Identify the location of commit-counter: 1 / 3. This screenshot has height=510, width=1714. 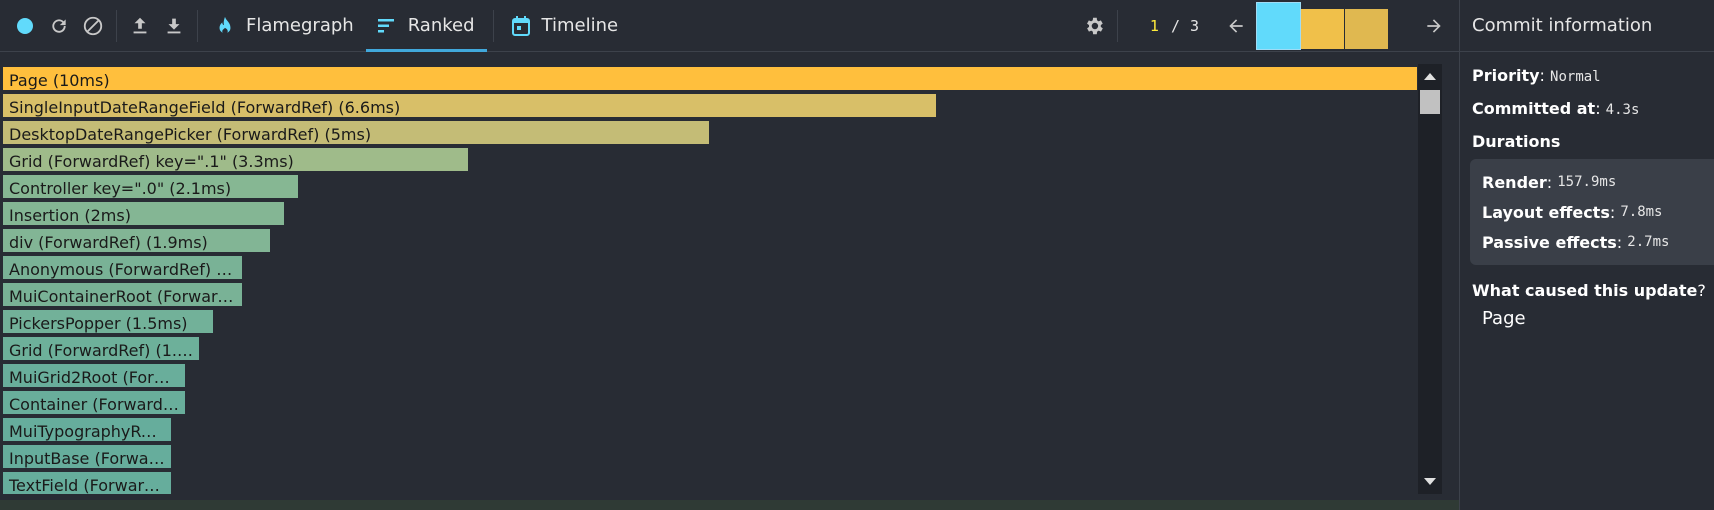
(1171, 26).